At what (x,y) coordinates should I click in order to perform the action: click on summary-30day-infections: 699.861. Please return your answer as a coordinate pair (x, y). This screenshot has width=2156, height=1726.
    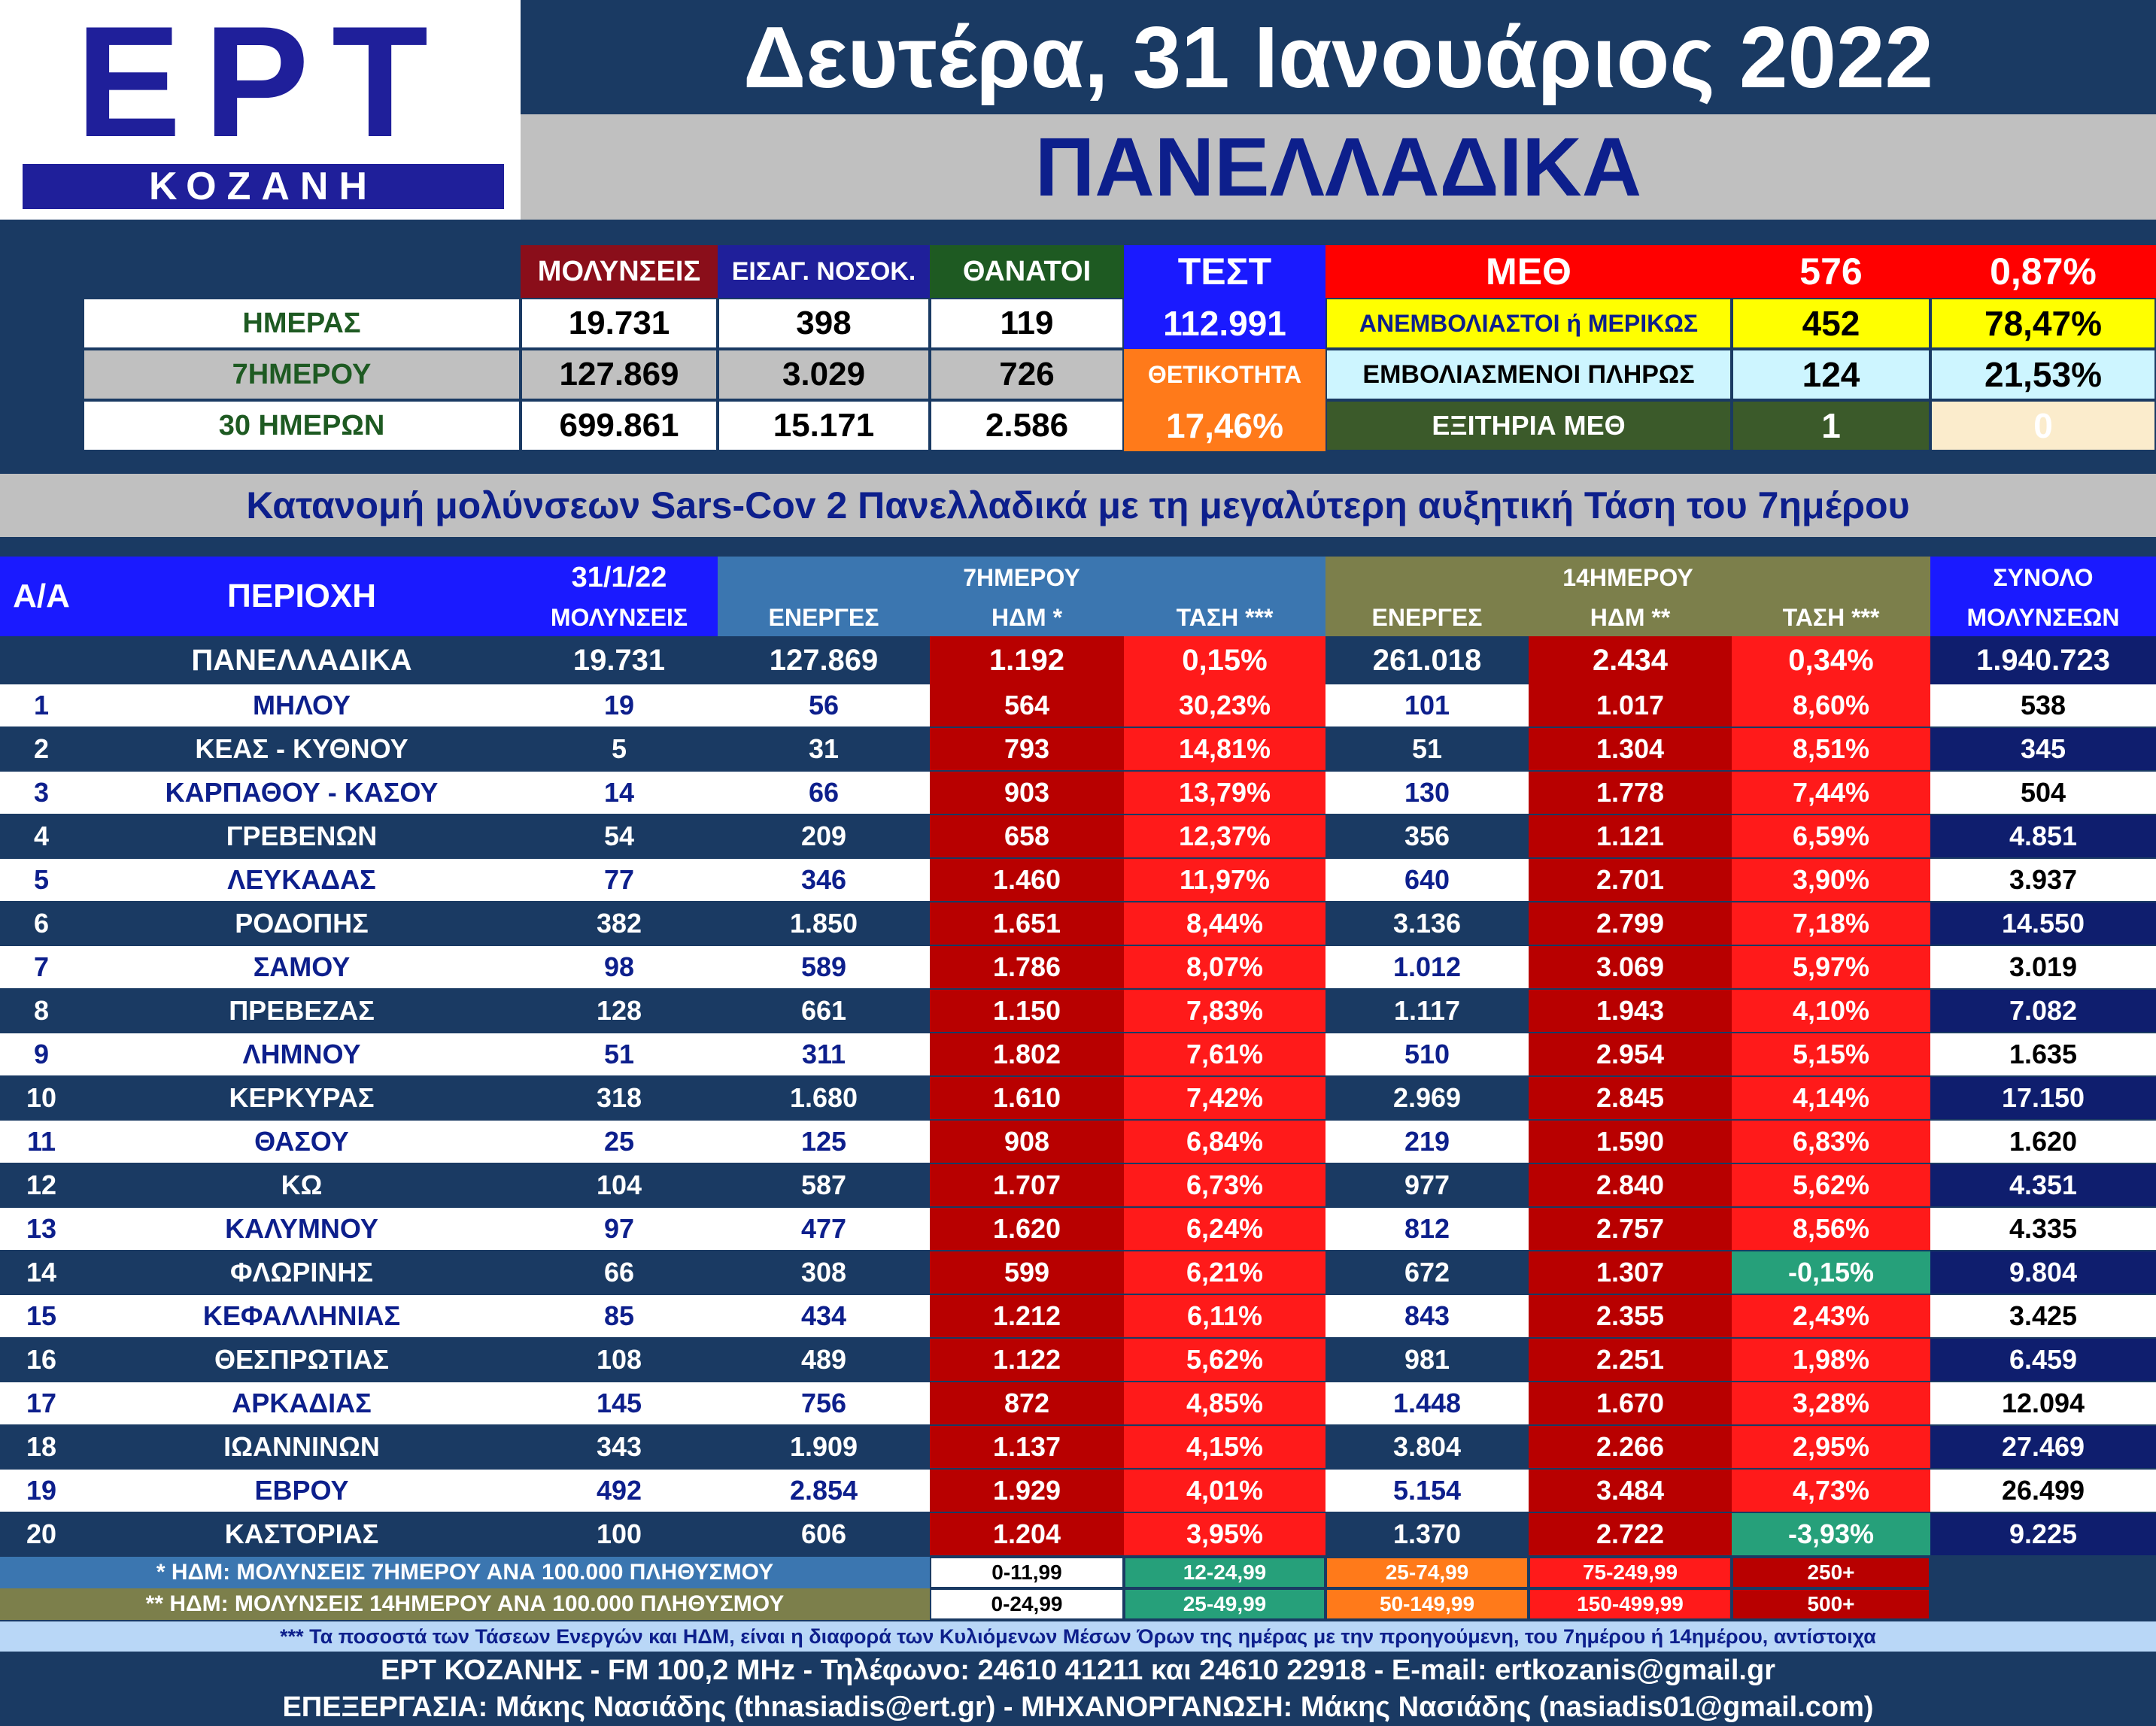
    Looking at the image, I should click on (619, 425).